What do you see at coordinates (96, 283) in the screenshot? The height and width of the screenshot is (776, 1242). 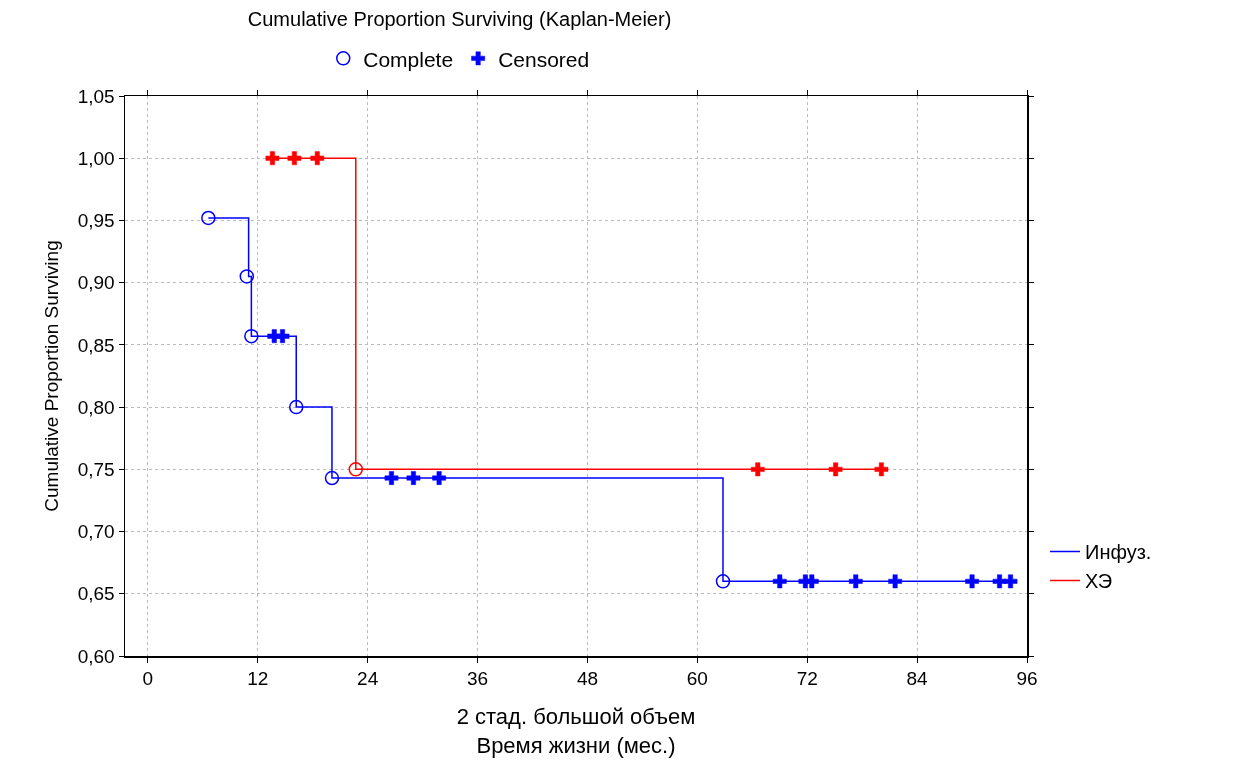 I see `y-tick-label: 0,90` at bounding box center [96, 283].